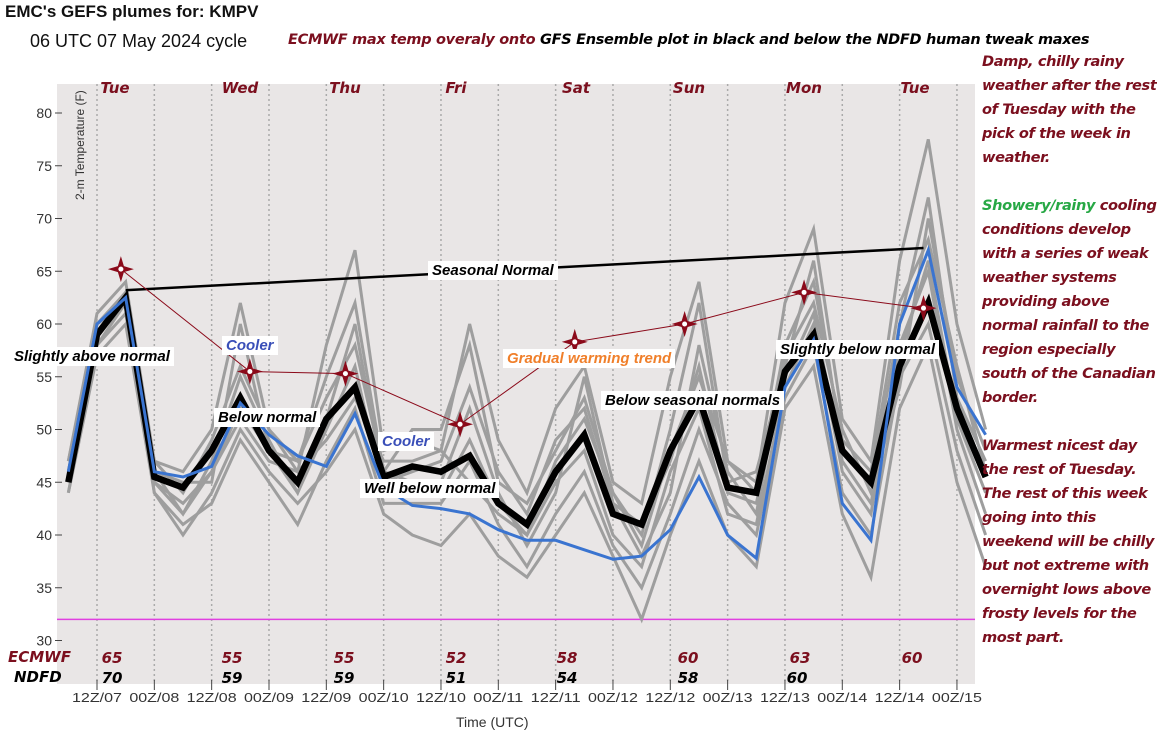 This screenshot has width=1157, height=733. What do you see at coordinates (430, 488) in the screenshot?
I see `well-below-label: Well below normal` at bounding box center [430, 488].